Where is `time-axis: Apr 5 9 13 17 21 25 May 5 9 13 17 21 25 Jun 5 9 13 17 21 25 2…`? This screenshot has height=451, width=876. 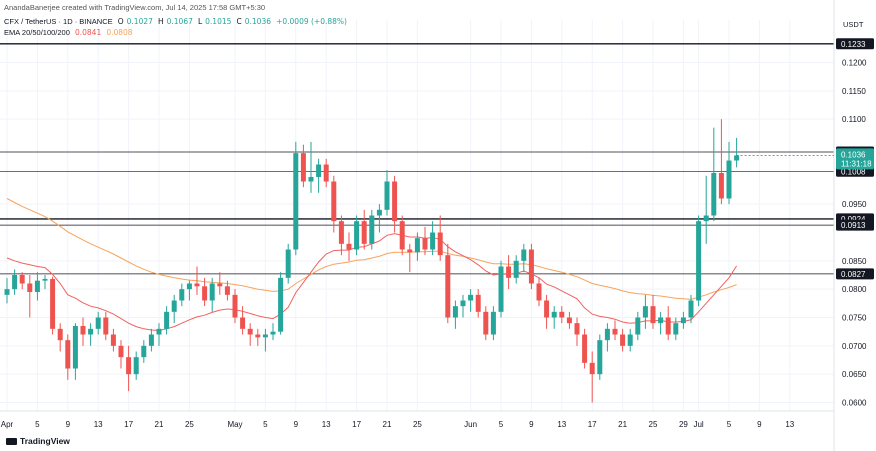 time-axis: Apr 5 9 13 17 21 25 May 5 9 13 17 21 25 Jun 5 9 13 17 21 25 2… is located at coordinates (398, 424).